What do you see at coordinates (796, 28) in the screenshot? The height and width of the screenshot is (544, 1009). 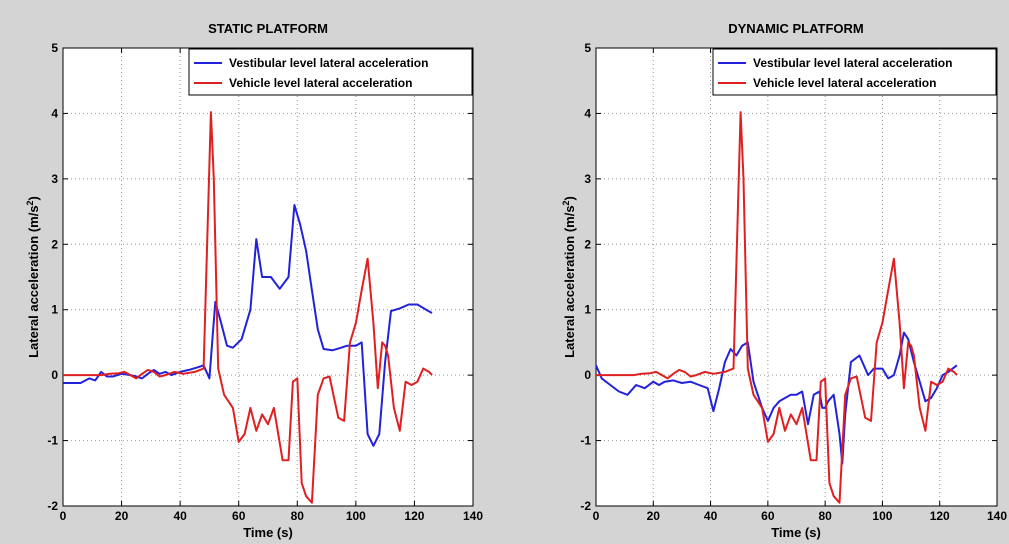 I see `chart-title: DYNAMIC PLATFORM` at bounding box center [796, 28].